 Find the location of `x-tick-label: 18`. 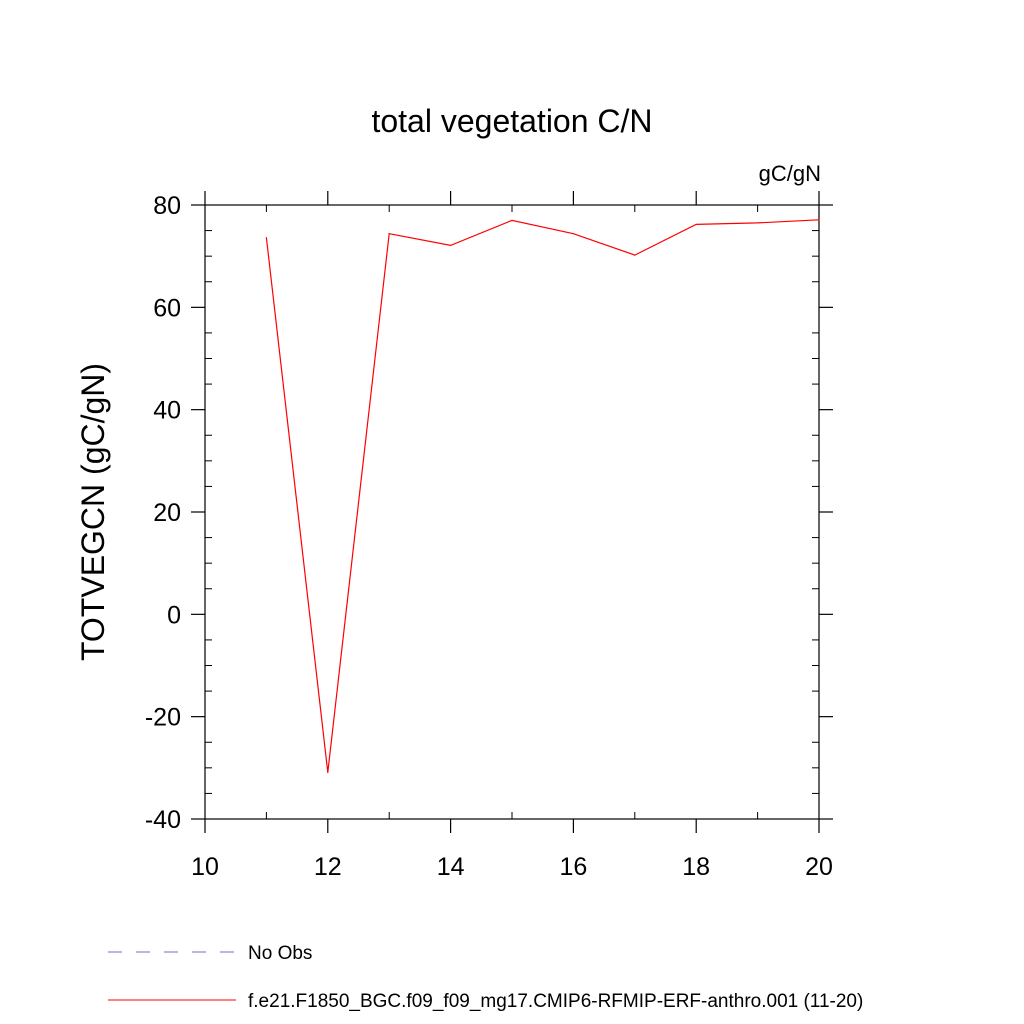

x-tick-label: 18 is located at coordinates (696, 867).